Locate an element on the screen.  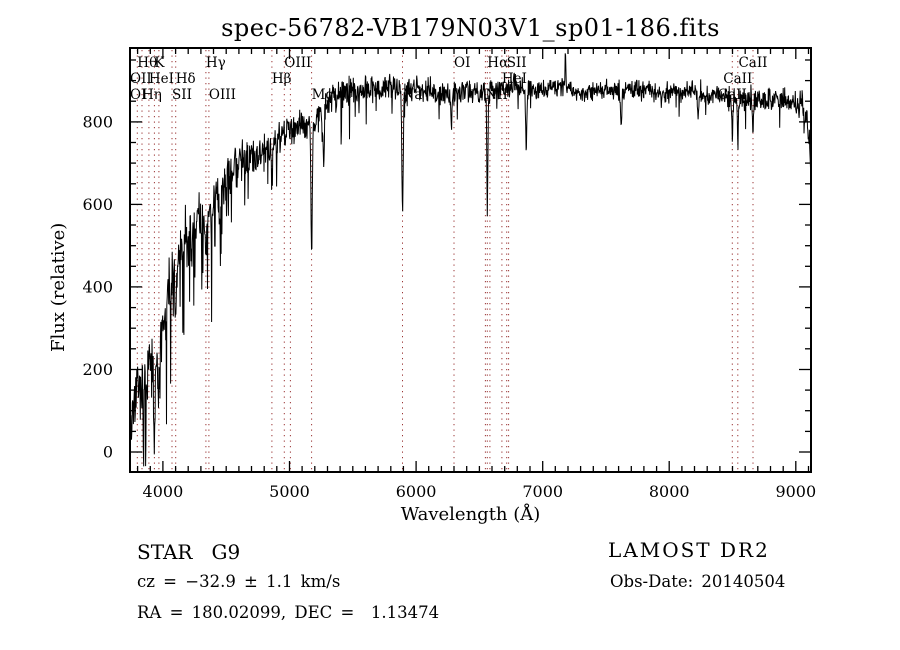
spectral-line-label-Hθ: Hθ is located at coordinates (147, 63).